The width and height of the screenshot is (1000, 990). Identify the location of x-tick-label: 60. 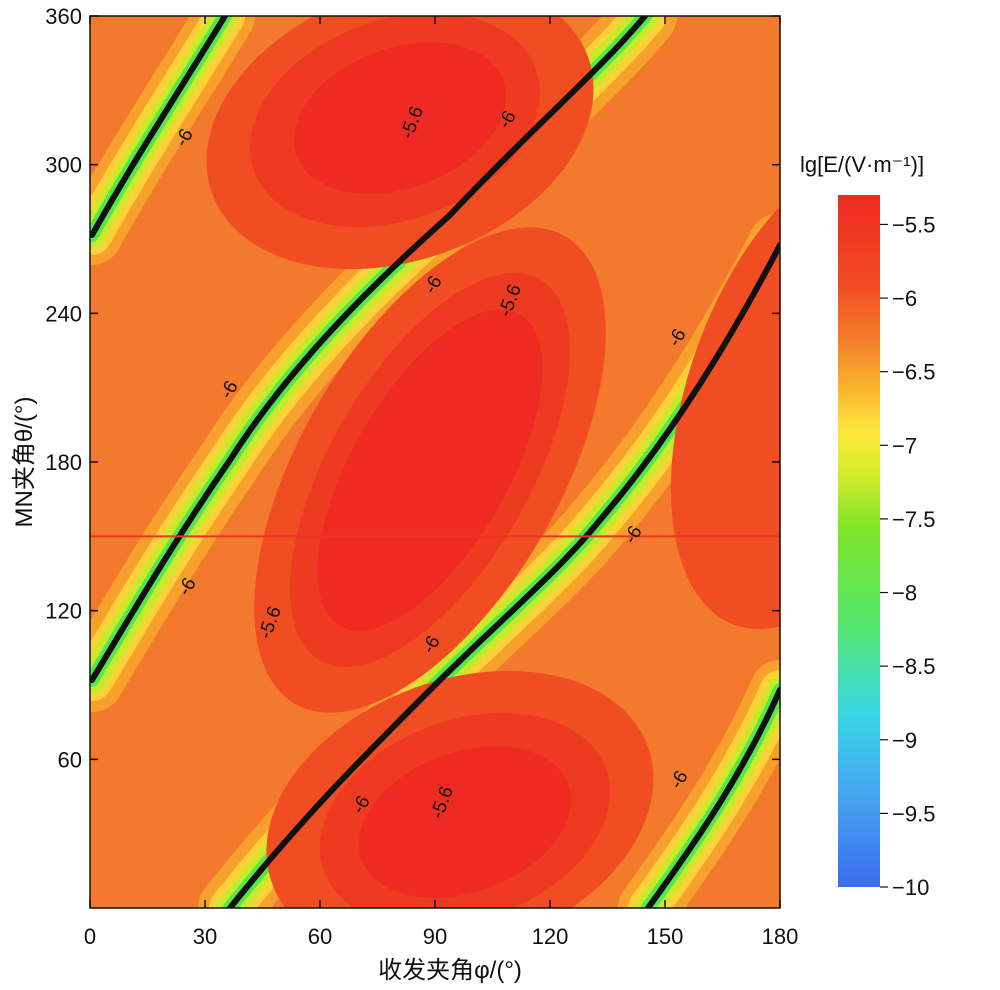
(320, 936).